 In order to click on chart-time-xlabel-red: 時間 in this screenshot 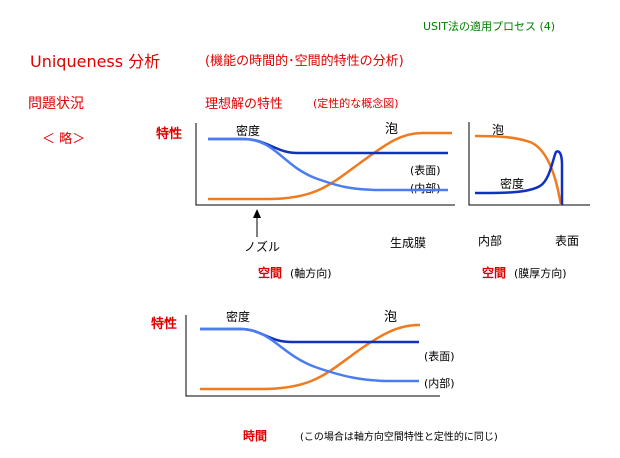, I will do `click(255, 436)`.